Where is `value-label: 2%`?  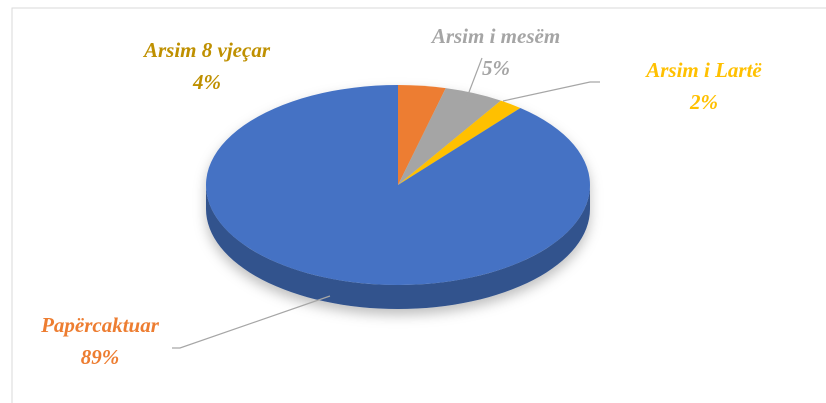
value-label: 2% is located at coordinates (703, 102).